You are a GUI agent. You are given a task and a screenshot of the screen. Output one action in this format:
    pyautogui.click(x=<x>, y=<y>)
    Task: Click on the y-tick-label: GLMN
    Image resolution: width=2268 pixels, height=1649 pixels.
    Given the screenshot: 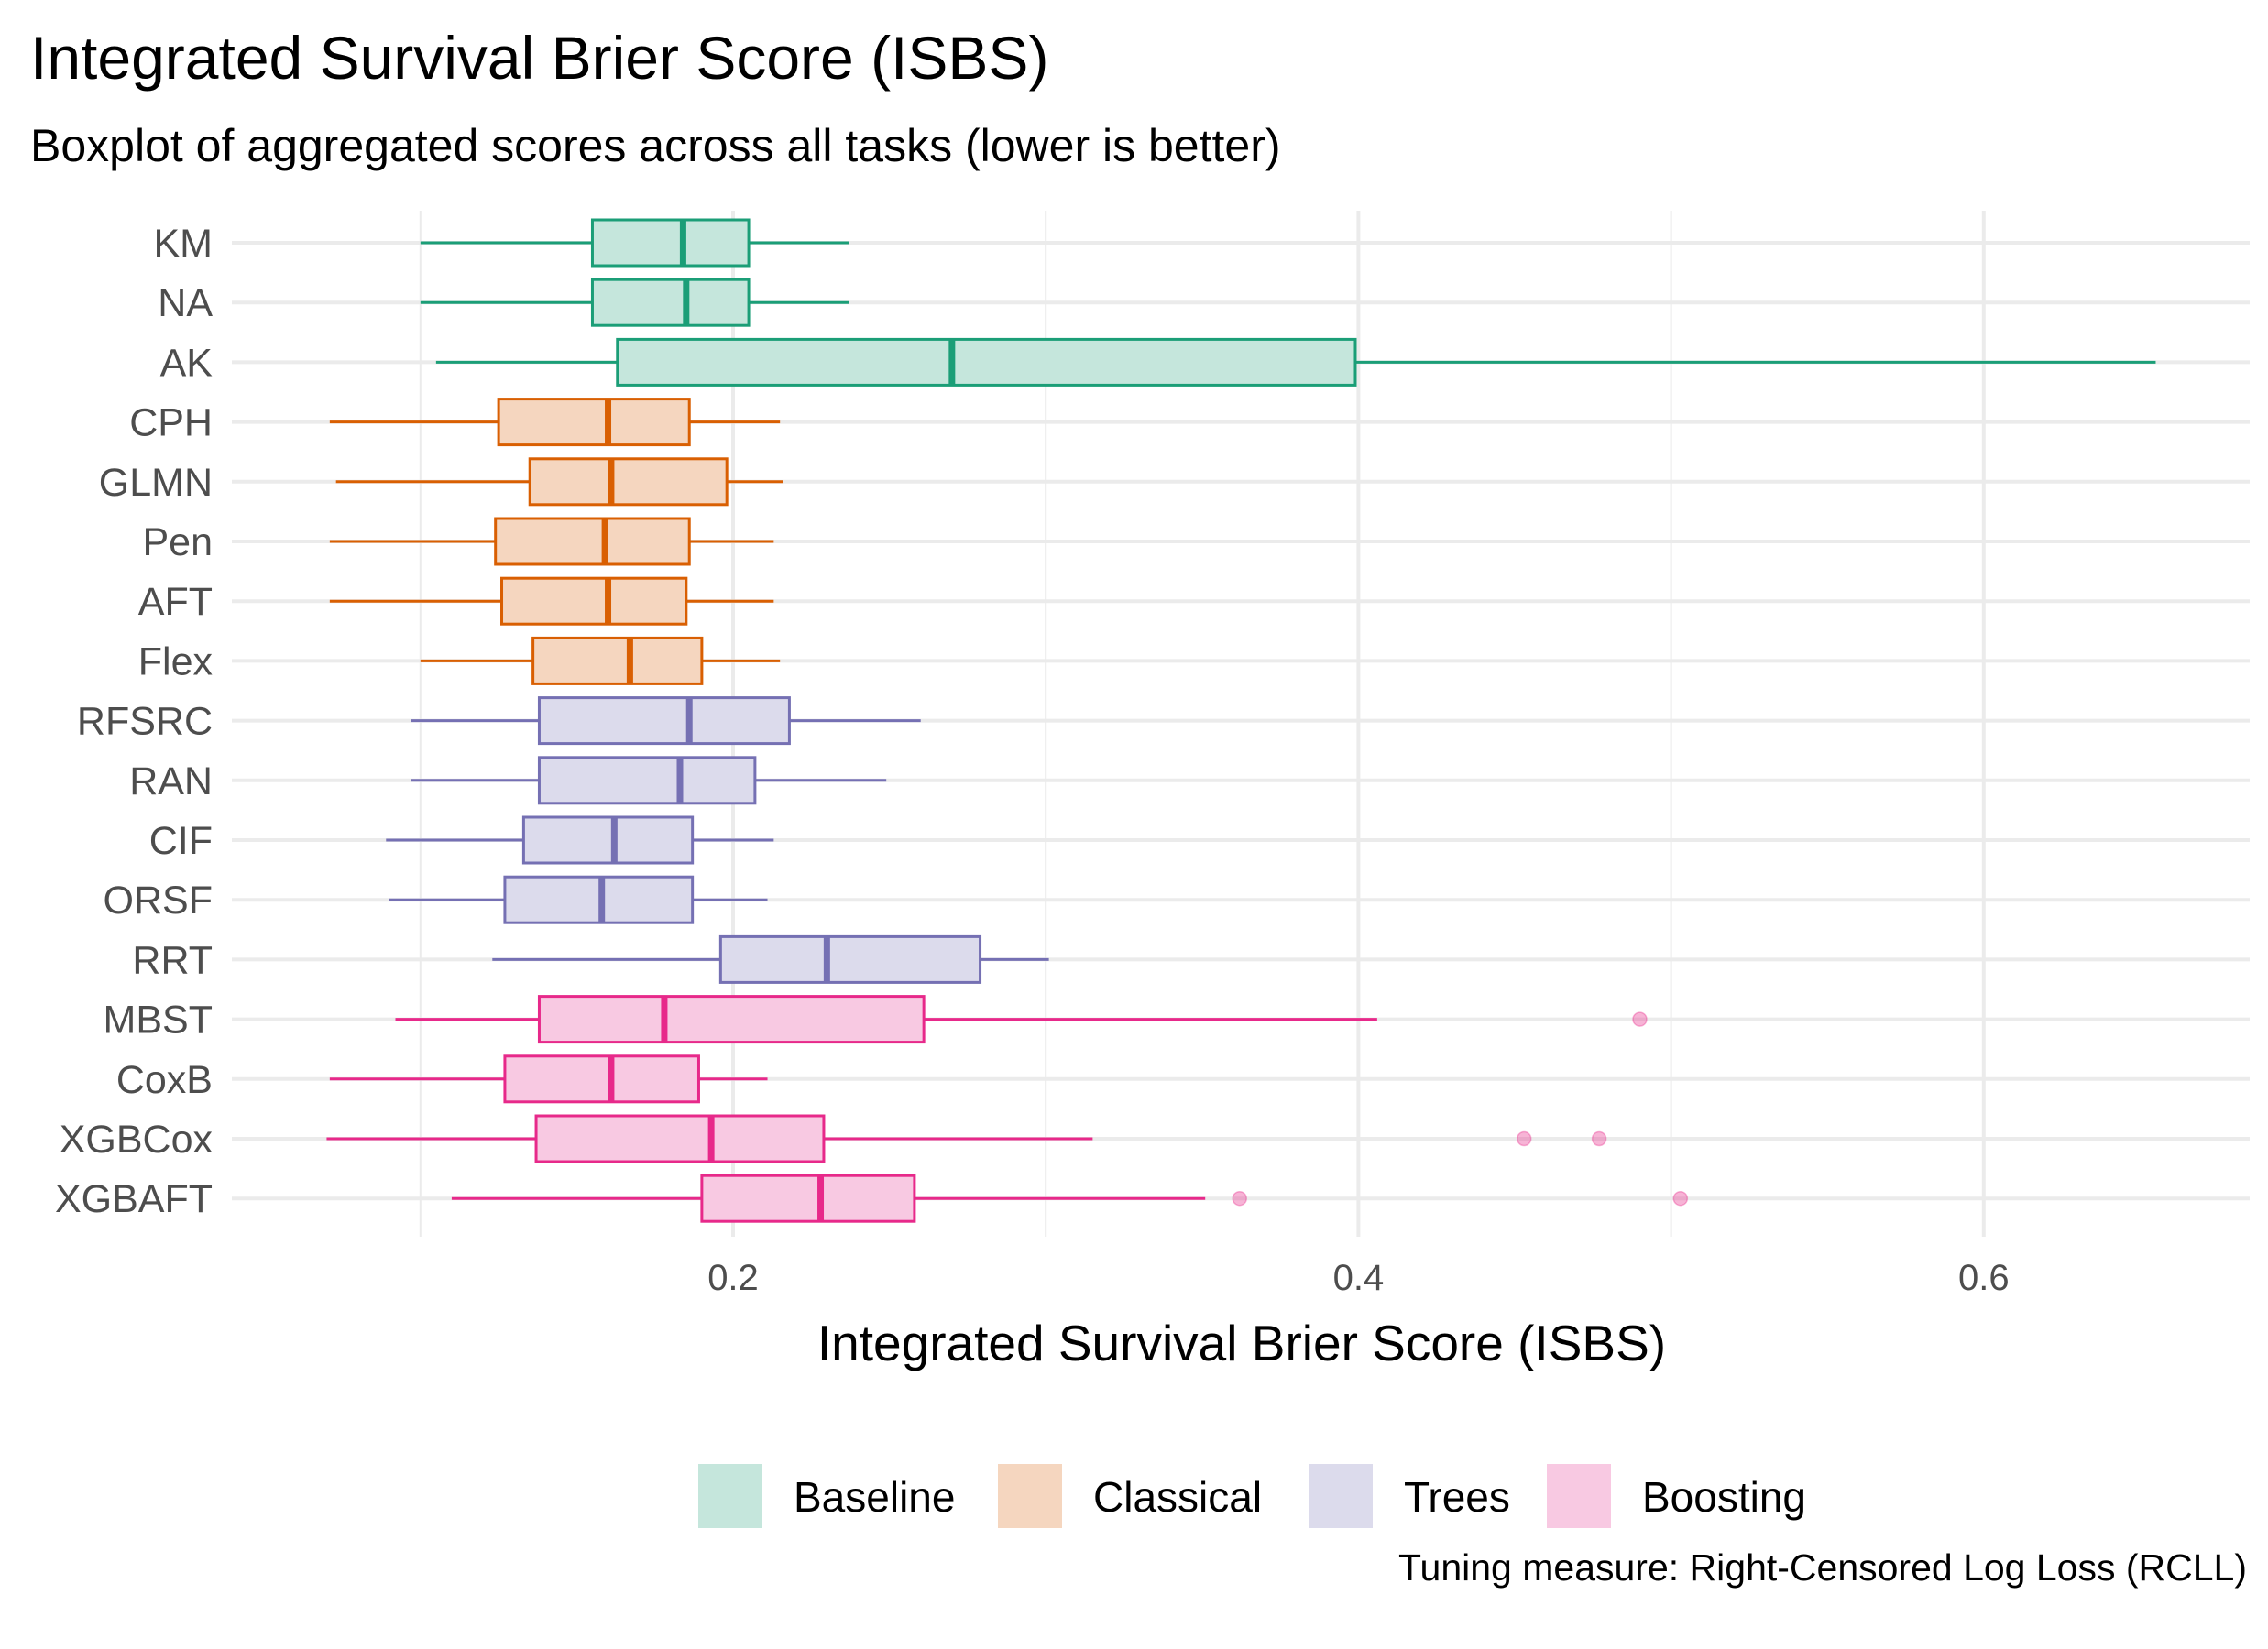 What is the action you would take?
    pyautogui.click(x=156, y=483)
    